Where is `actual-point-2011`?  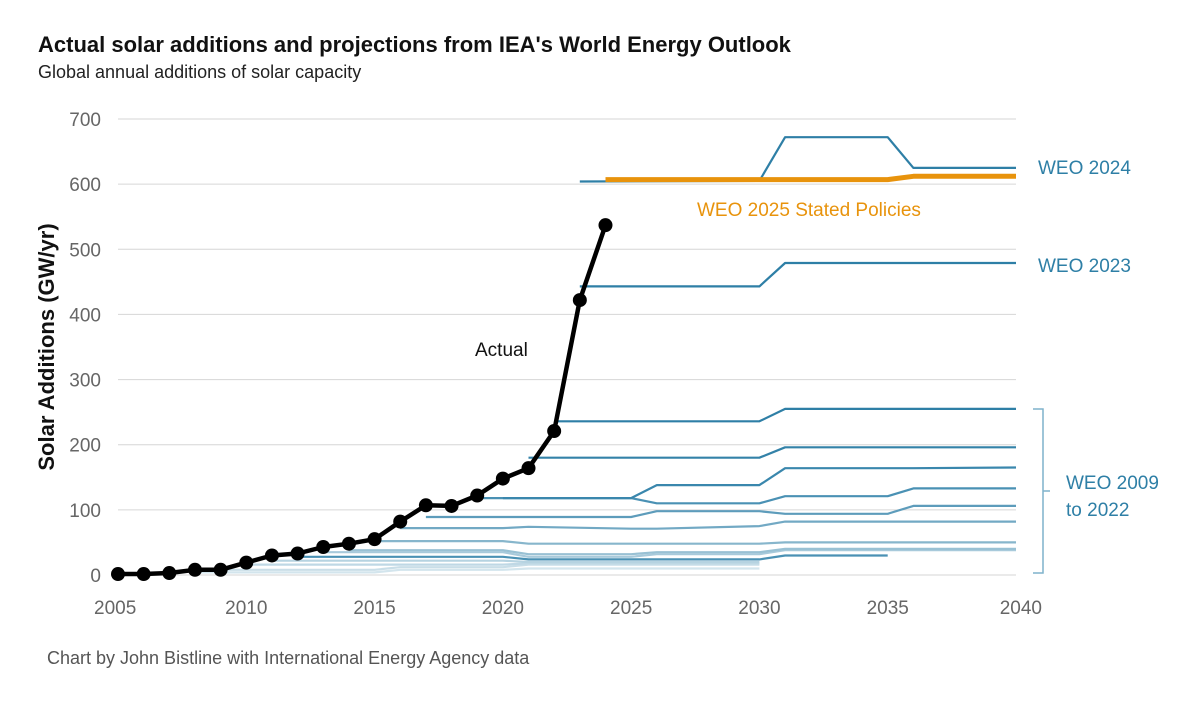
actual-point-2011 is located at coordinates (271, 555).